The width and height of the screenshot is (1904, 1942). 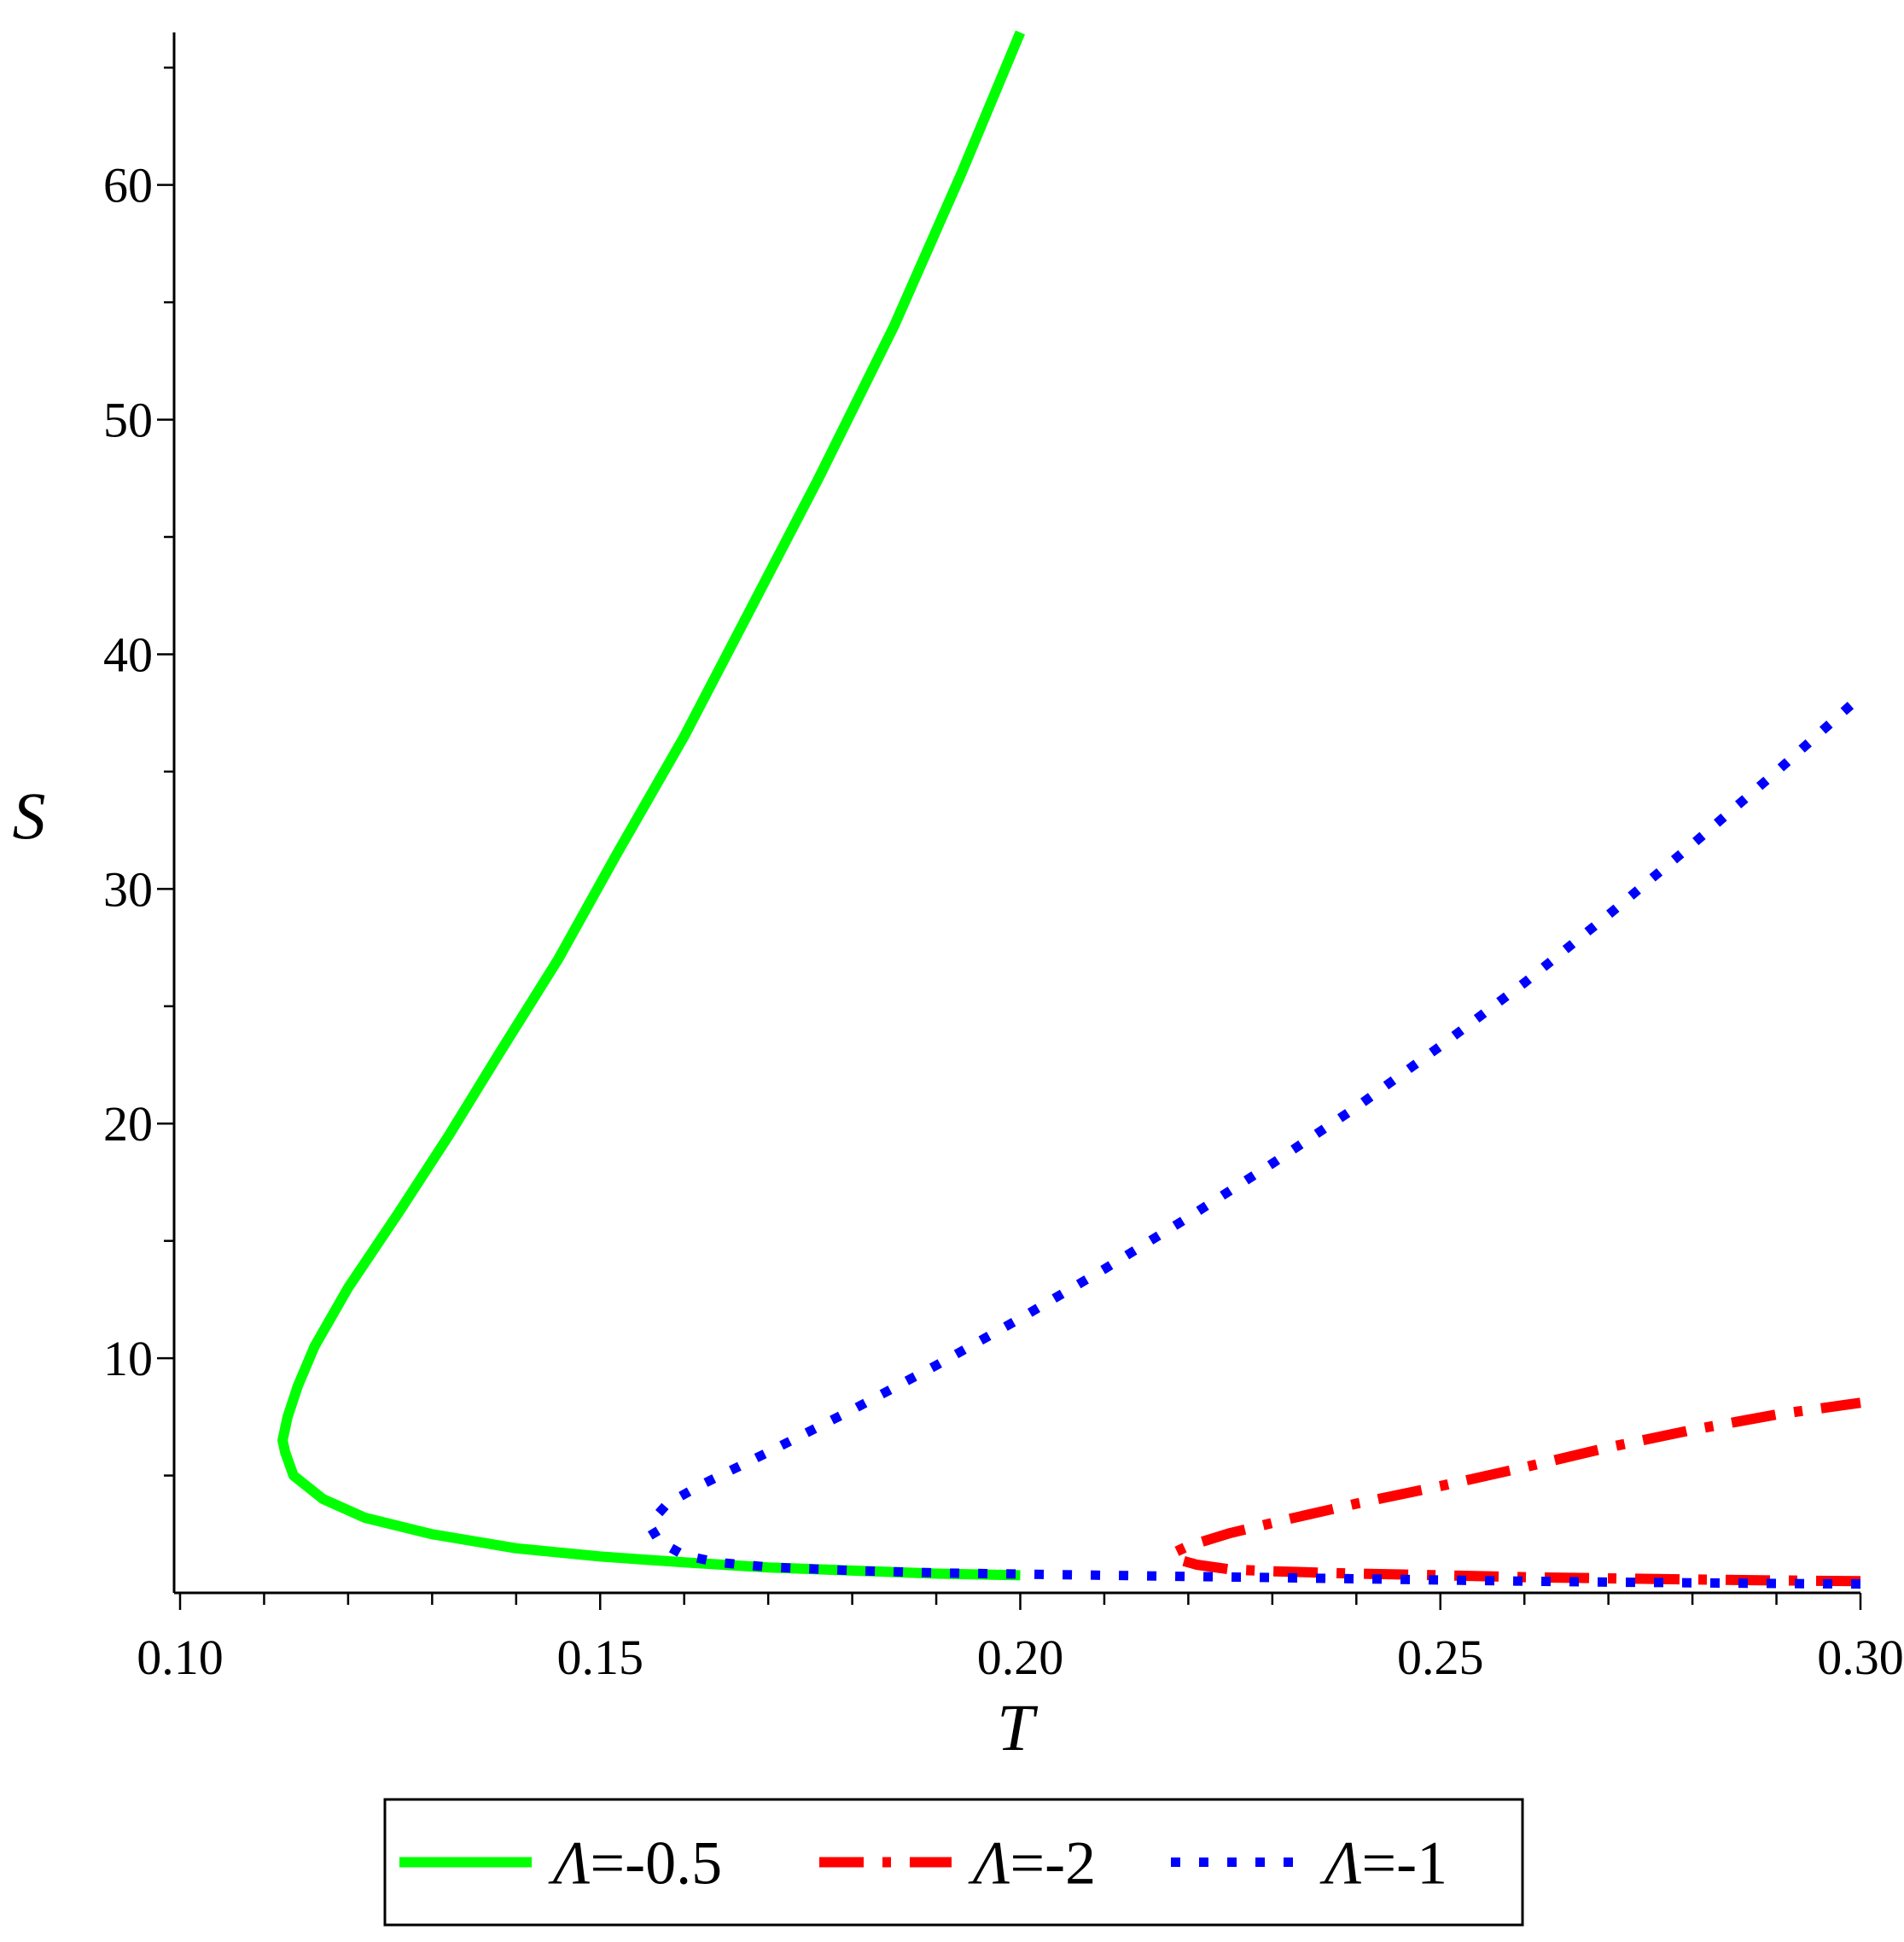 I want to click on legend-label: Λ=-0.5, so click(x=635, y=1864).